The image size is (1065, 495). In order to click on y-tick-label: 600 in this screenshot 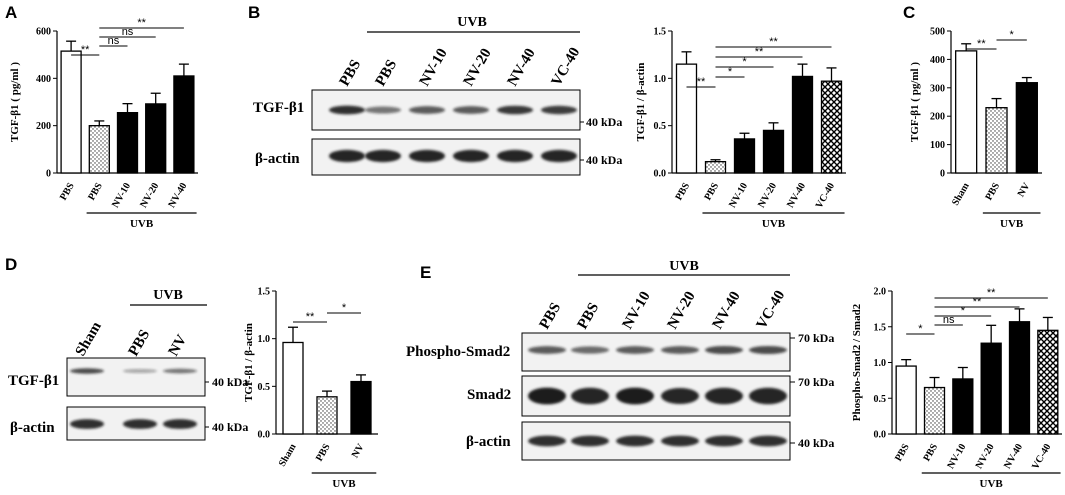, I will do `click(43, 32)`.